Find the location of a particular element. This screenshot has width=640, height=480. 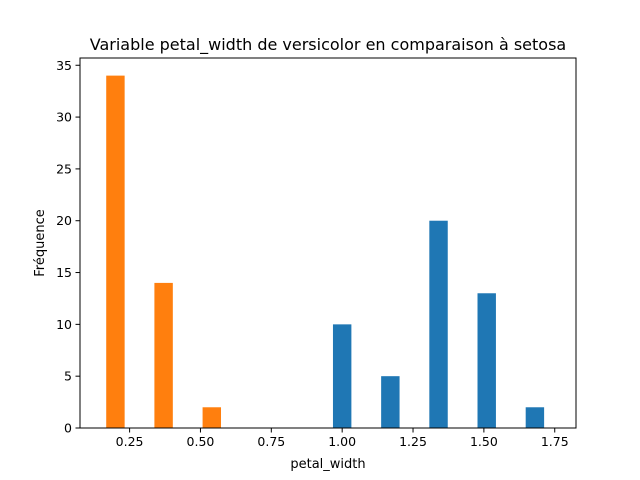

y-tick-label: 15 is located at coordinates (64, 272).